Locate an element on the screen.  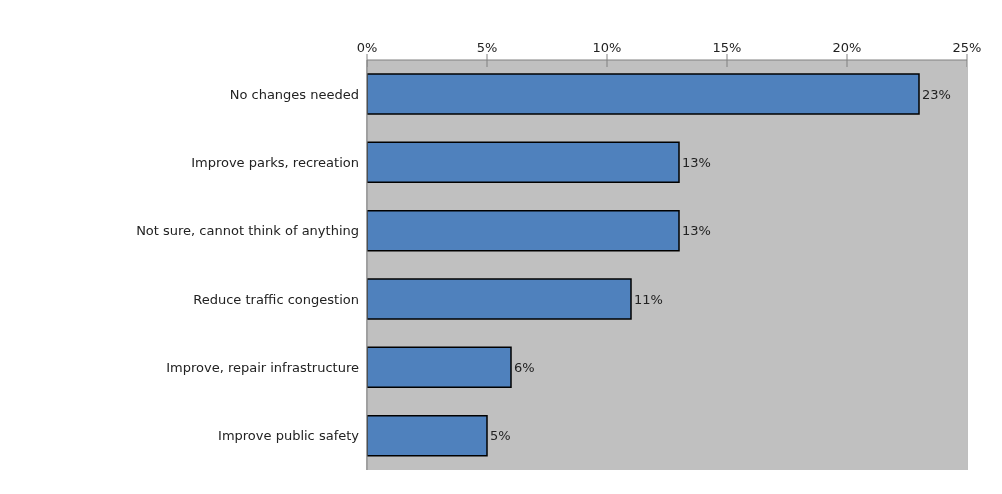
x-tick-label: 25% is located at coordinates (967, 47).